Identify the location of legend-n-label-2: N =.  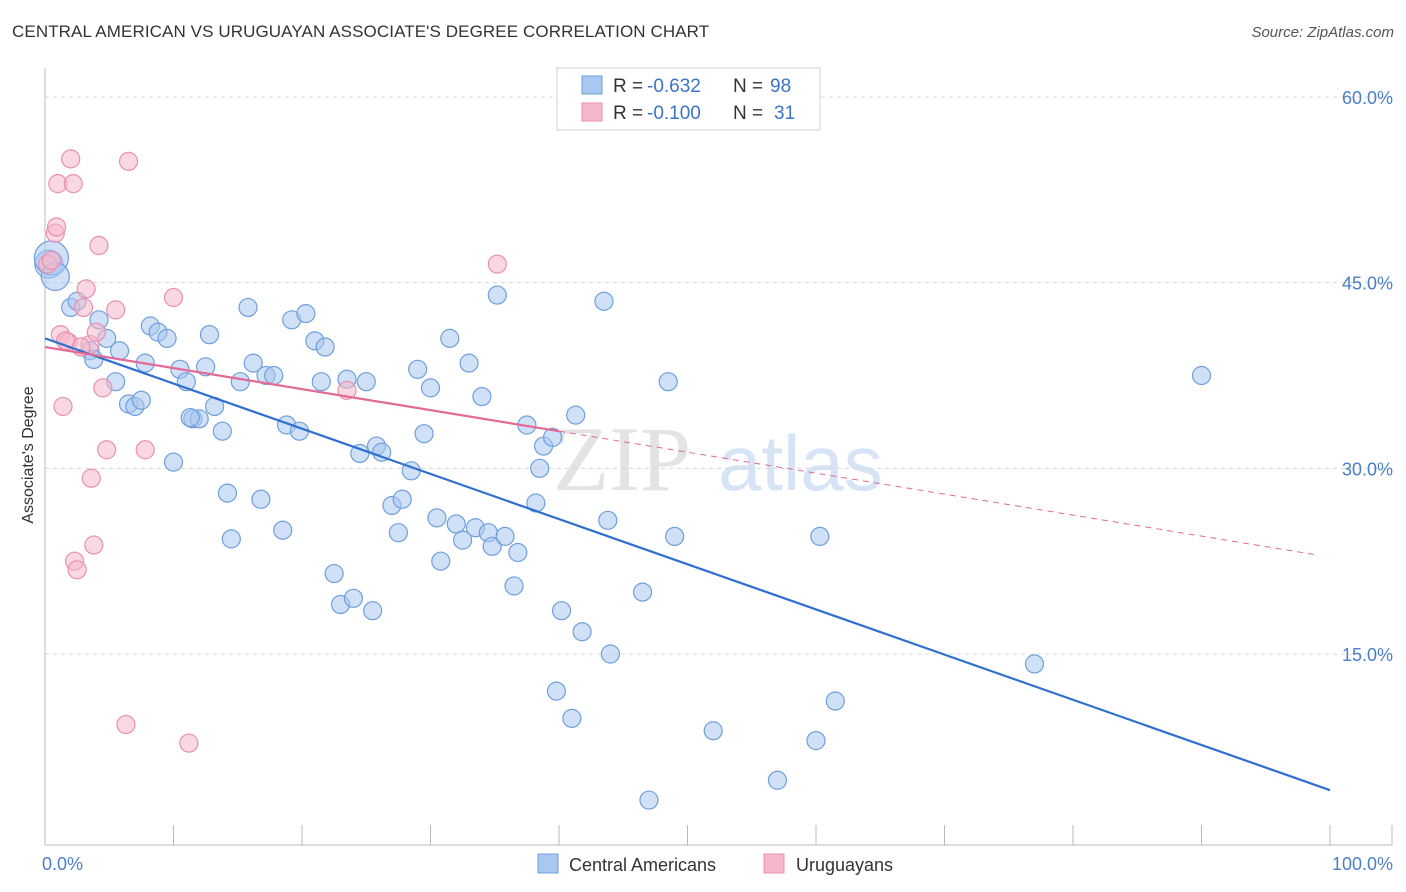
(748, 113).